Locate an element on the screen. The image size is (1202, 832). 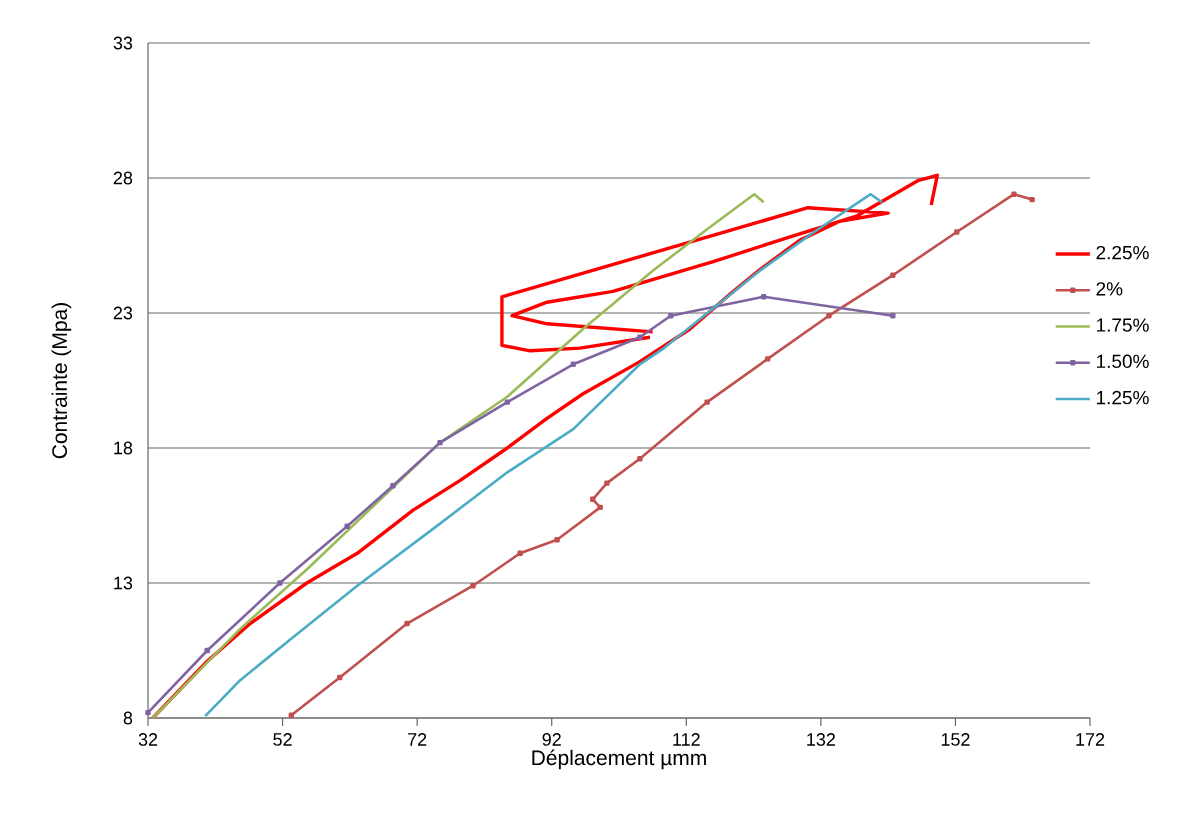
x-tick-label: 172 is located at coordinates (1090, 739).